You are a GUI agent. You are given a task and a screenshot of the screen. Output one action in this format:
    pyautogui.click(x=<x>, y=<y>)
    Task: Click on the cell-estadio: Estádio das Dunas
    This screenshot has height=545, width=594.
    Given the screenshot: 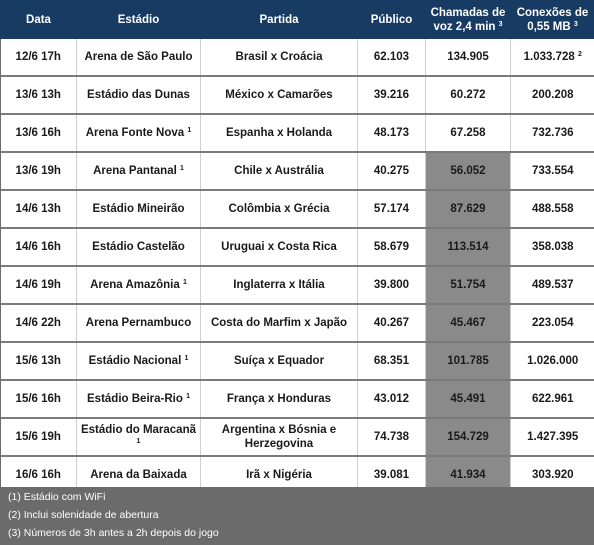 What is the action you would take?
    pyautogui.click(x=138, y=95)
    